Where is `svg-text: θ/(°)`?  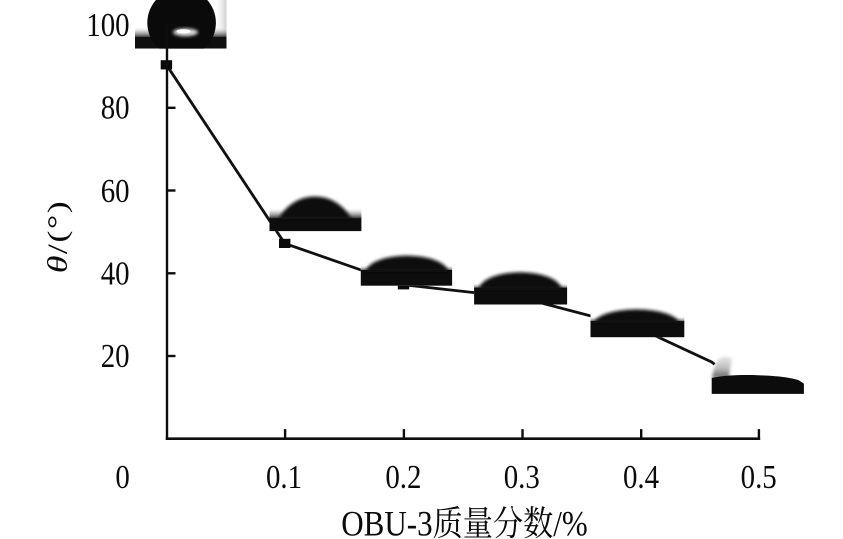 svg-text: θ/(°) is located at coordinates (58, 237).